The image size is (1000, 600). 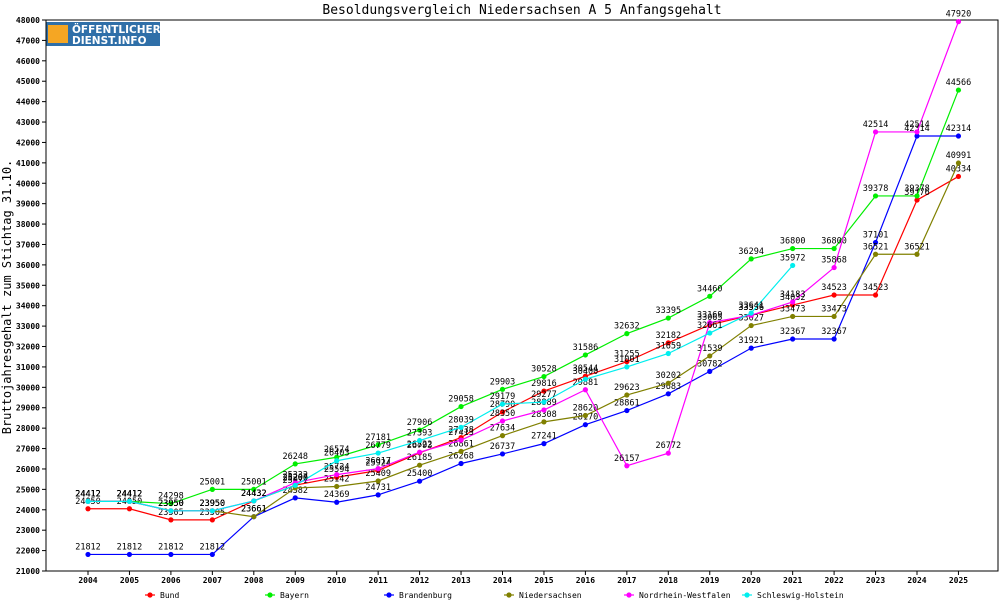 What do you see at coordinates (378, 438) in the screenshot?
I see `data-label: 27181` at bounding box center [378, 438].